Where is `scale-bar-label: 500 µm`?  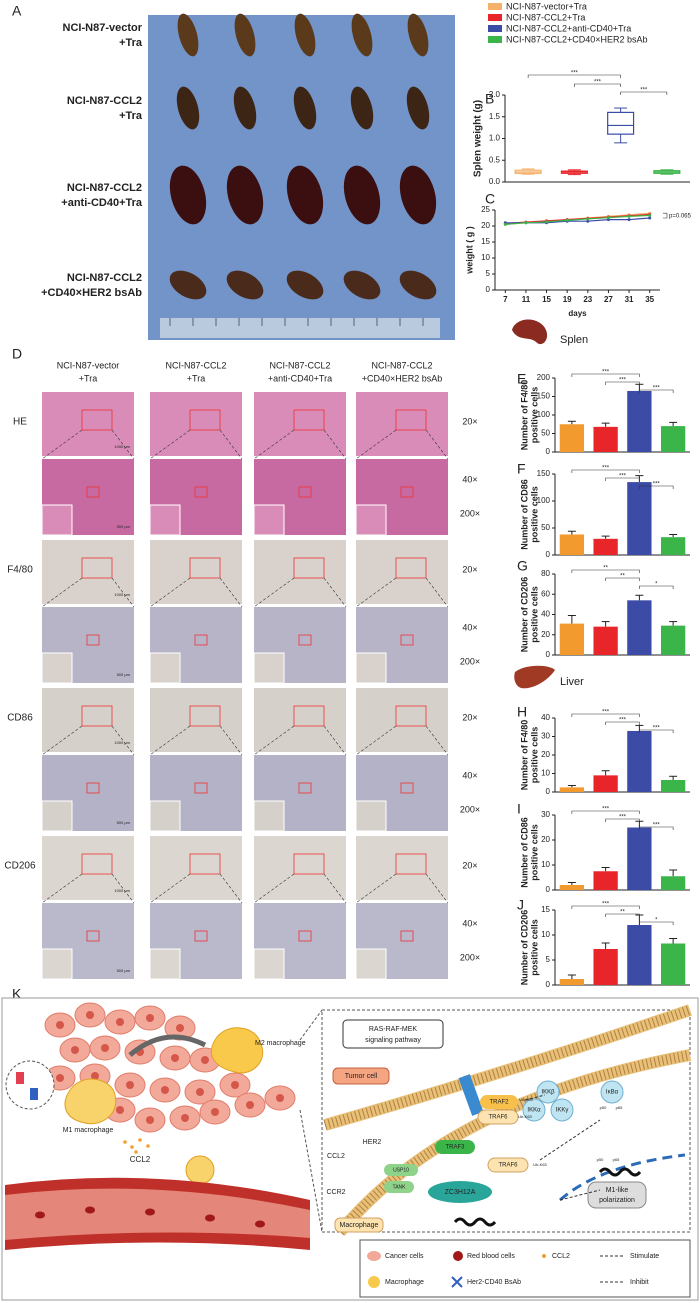
scale-bar-label: 500 µm is located at coordinates (124, 970).